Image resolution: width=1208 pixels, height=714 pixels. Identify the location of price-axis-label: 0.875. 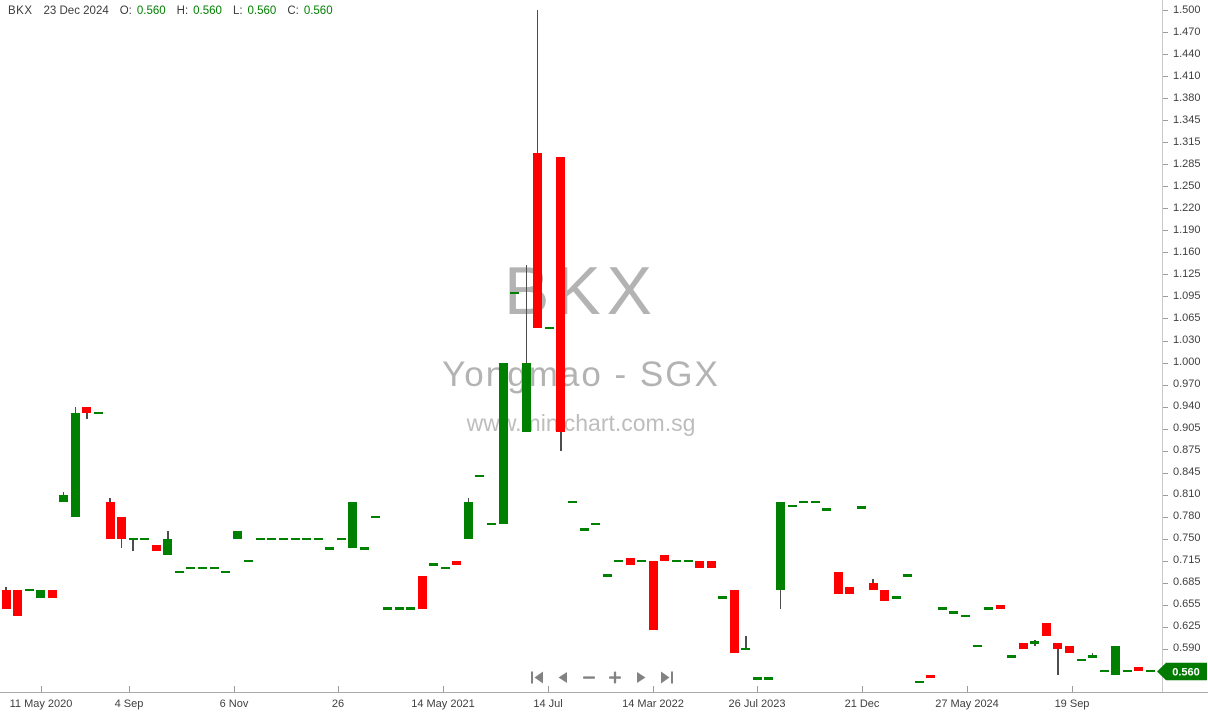
(1187, 450).